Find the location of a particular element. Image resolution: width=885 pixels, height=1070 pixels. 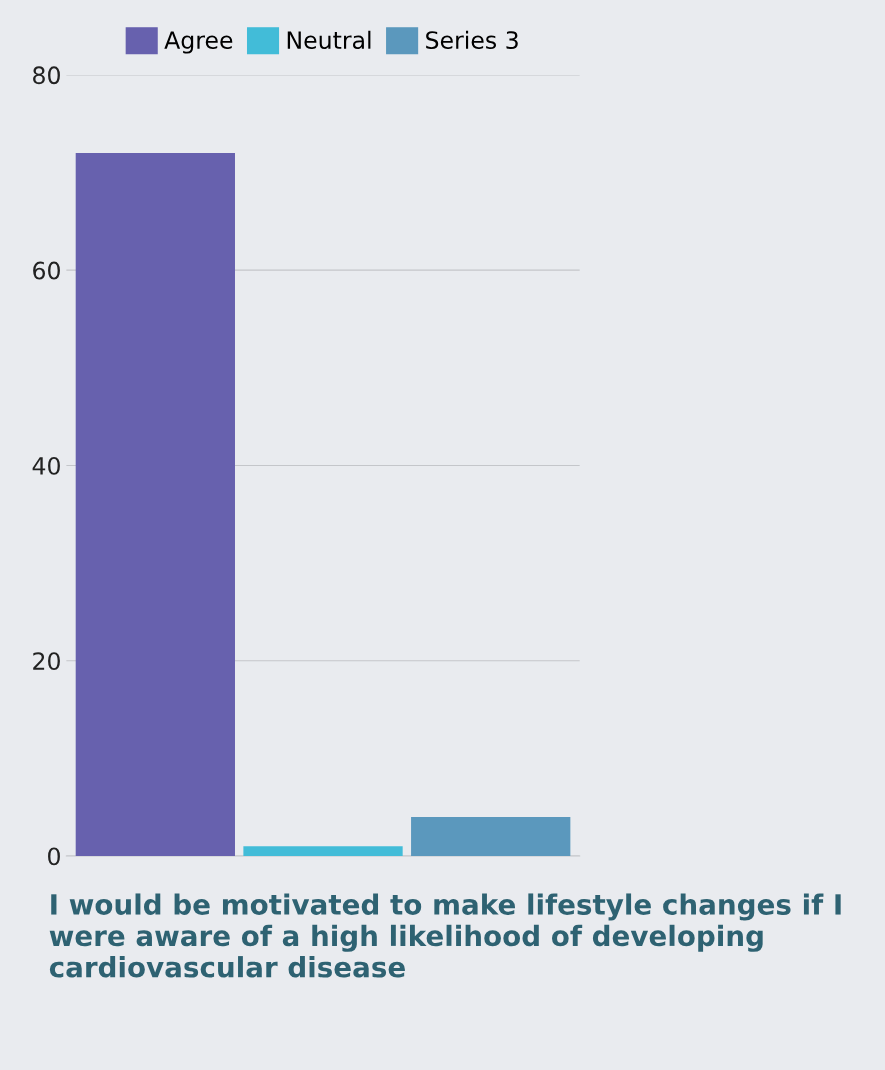

y-tick-label: 0 is located at coordinates (54, 856).